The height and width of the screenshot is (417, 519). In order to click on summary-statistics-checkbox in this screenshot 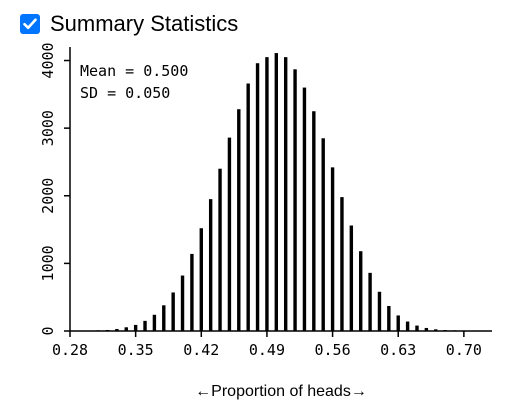, I will do `click(30, 24)`.